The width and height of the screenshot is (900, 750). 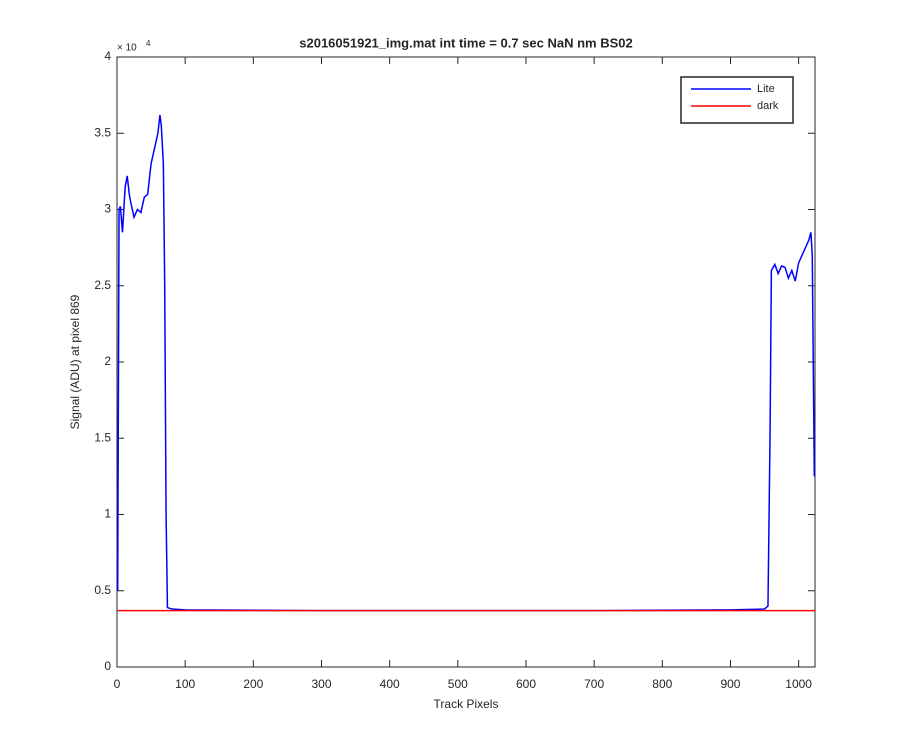 What do you see at coordinates (321, 684) in the screenshot?
I see `x-tick-label: 300` at bounding box center [321, 684].